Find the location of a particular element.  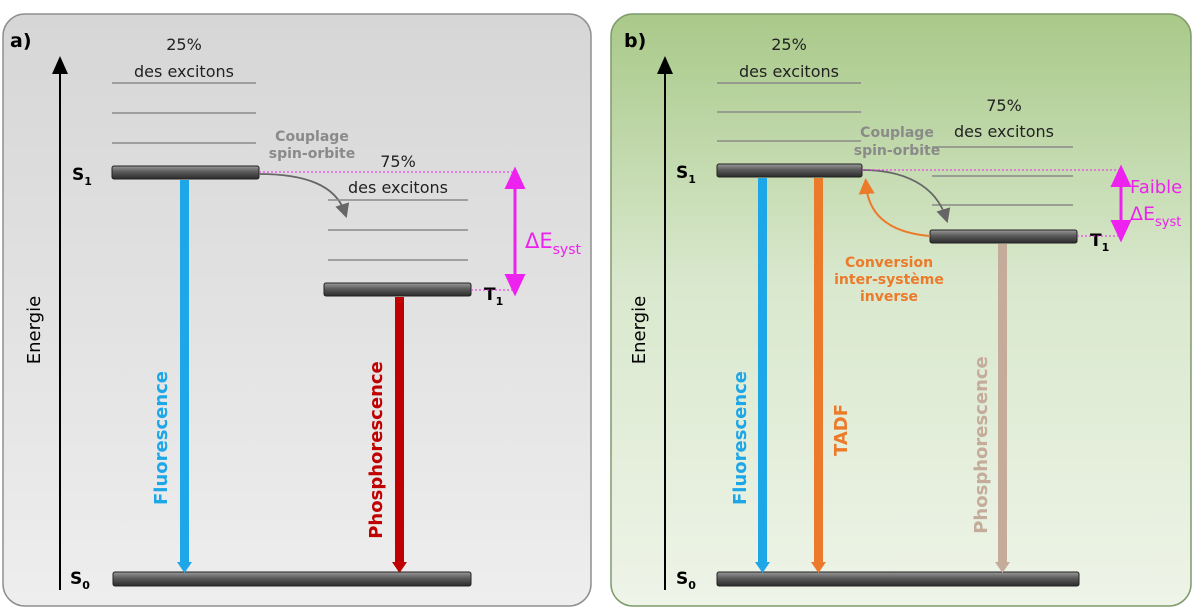

risc-label-line3: inverse is located at coordinates (889, 297).